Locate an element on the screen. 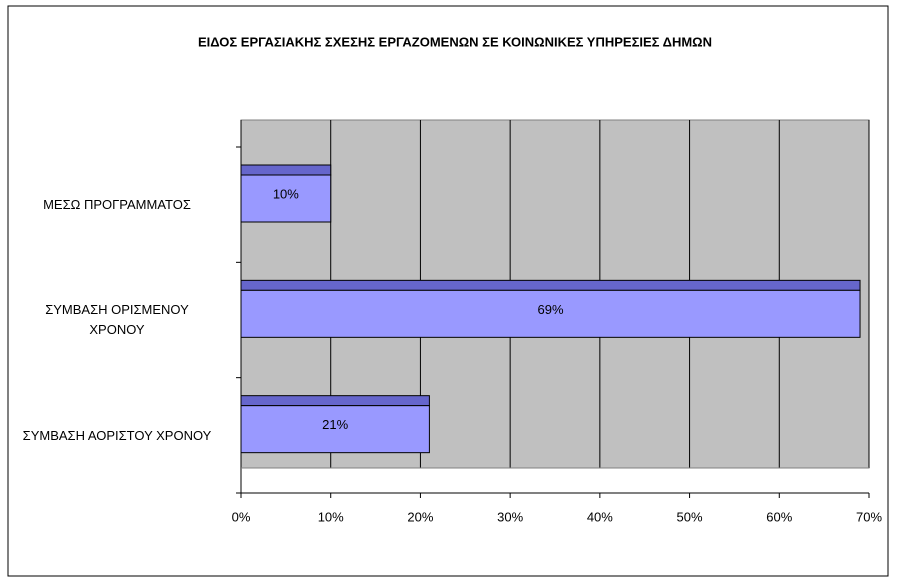 The width and height of the screenshot is (897, 578). y-tick-label: ΣΥΜΒΑΣΗ ΑΟΡΙΣΤΟΥ ΧΡΟΝΟΥ is located at coordinates (117, 435).